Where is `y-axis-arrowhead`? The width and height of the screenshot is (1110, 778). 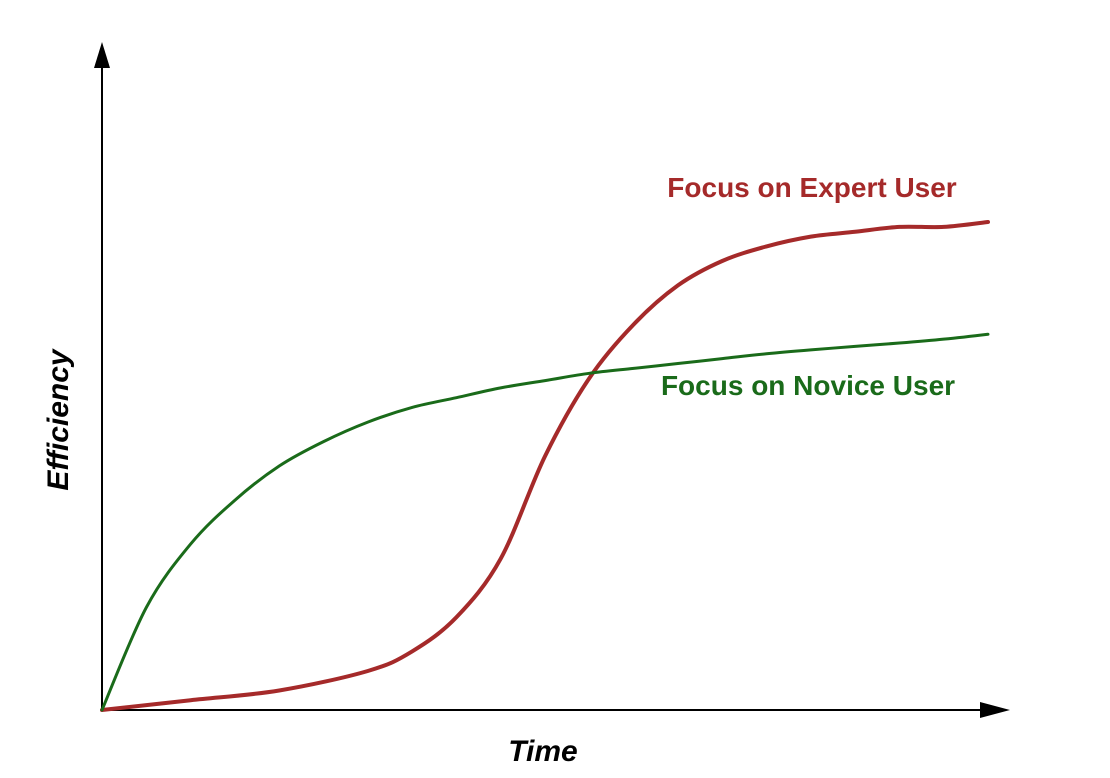
y-axis-arrowhead is located at coordinates (102, 55).